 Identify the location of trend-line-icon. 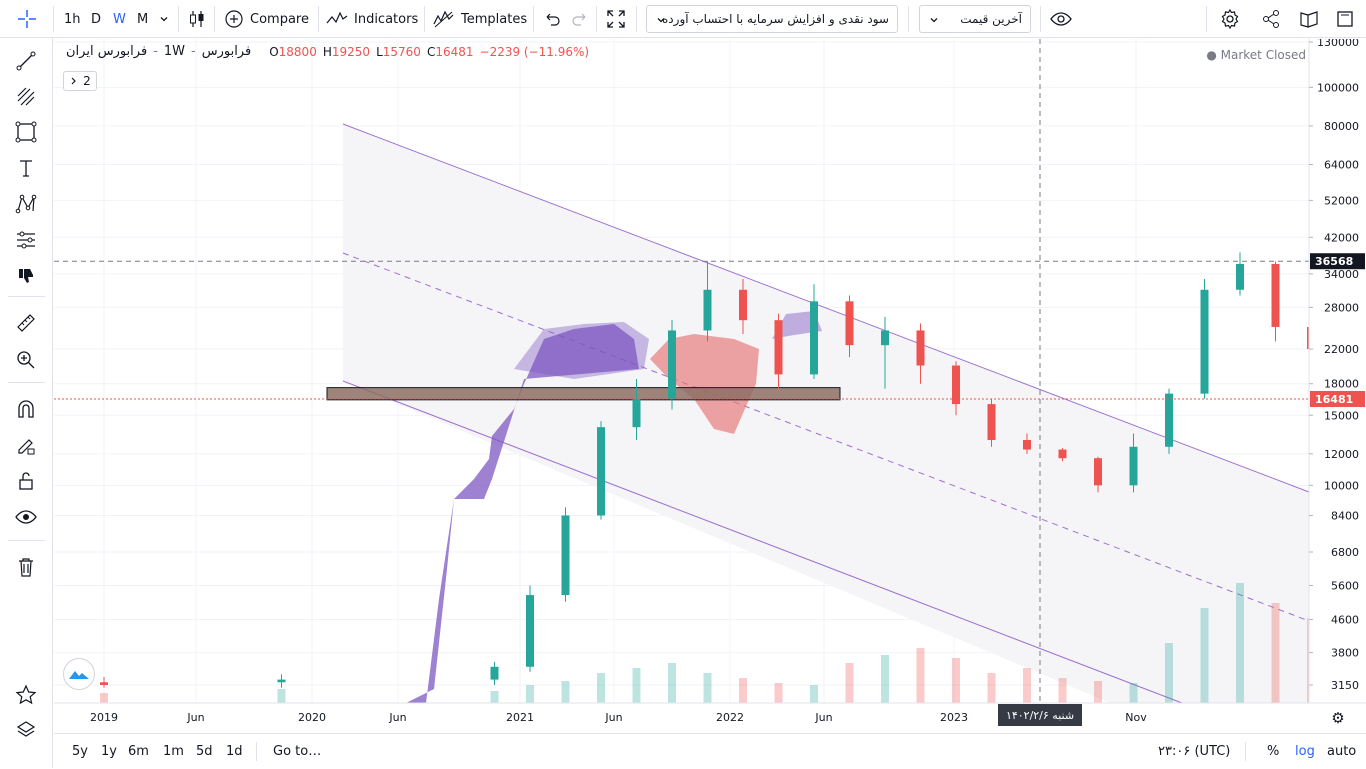
(26, 61).